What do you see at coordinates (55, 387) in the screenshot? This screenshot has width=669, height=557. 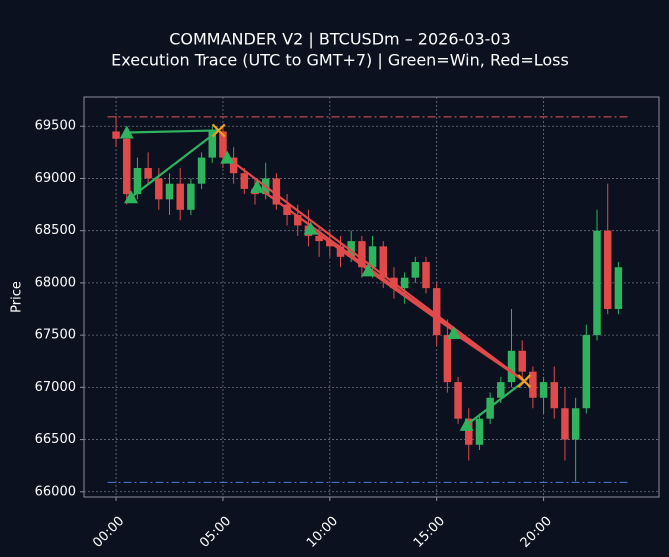 I see `y-tick-label: 67000` at bounding box center [55, 387].